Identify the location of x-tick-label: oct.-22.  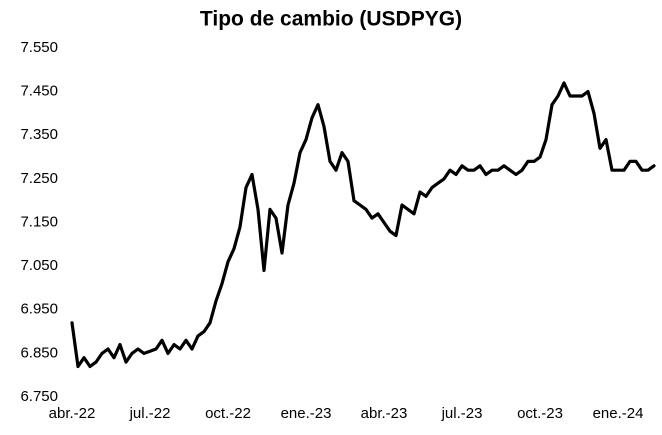
(228, 413).